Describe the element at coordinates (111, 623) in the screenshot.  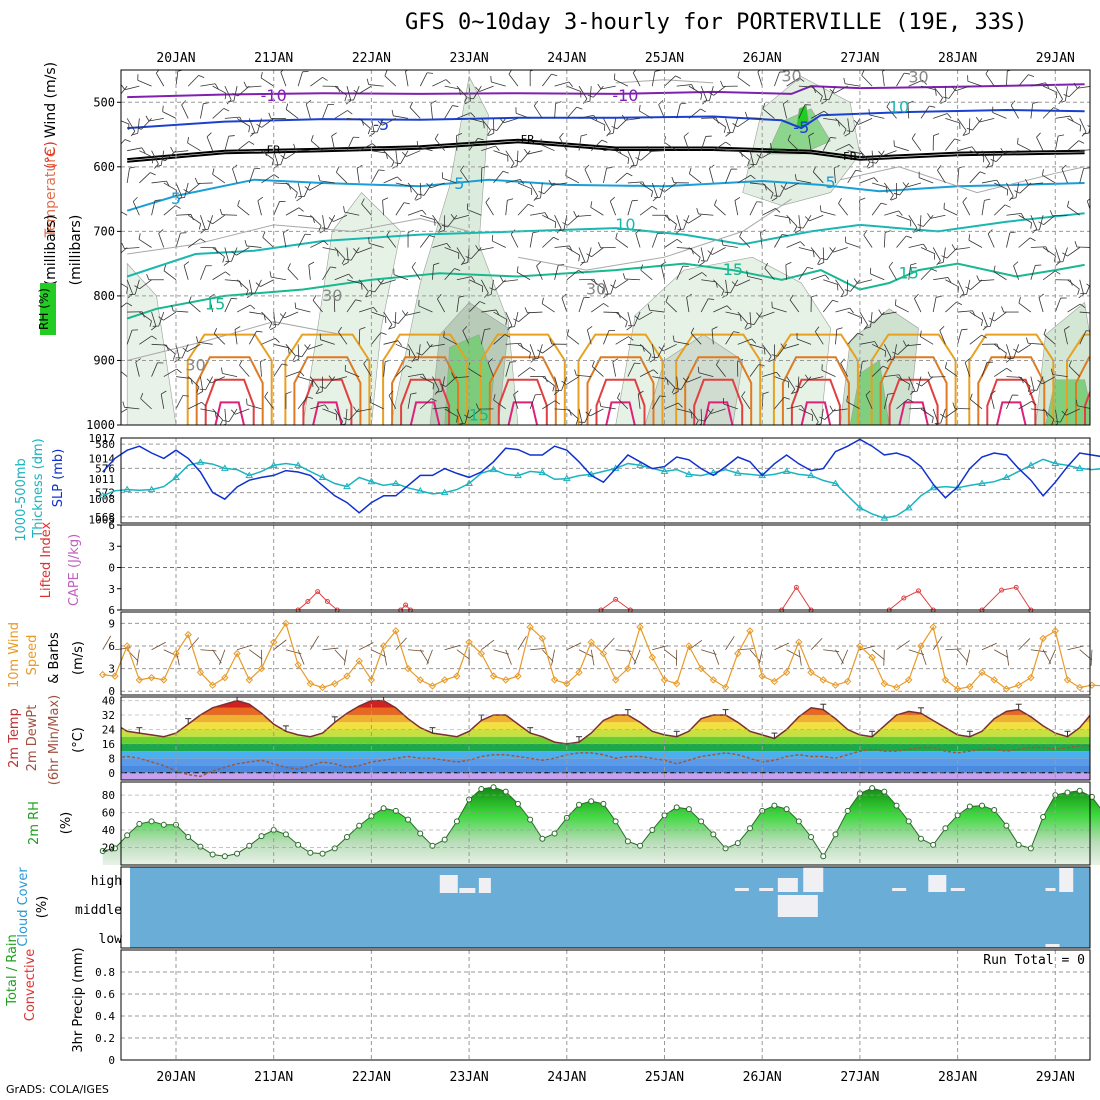
I see `wind-tick-label: 9` at that location.